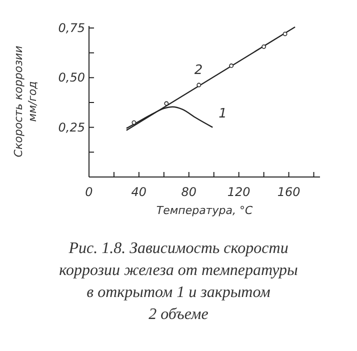 The width and height of the screenshot is (357, 351). Describe the element at coordinates (204, 210) in the screenshot. I see `x-axis-title: Температура, °C` at that location.